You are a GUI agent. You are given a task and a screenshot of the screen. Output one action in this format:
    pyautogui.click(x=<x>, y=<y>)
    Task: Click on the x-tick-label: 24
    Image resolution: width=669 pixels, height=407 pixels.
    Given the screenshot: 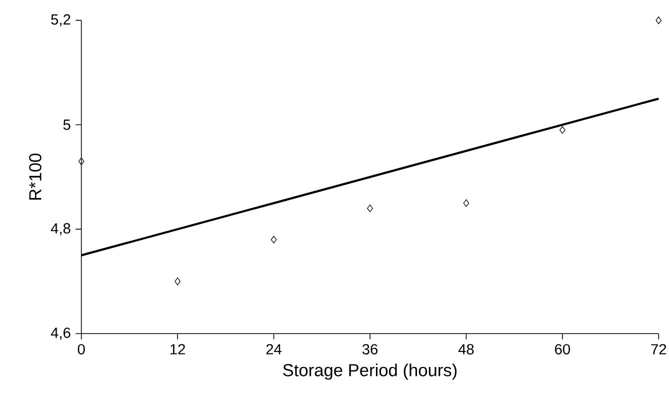 What is the action you would take?
    pyautogui.click(x=274, y=349)
    